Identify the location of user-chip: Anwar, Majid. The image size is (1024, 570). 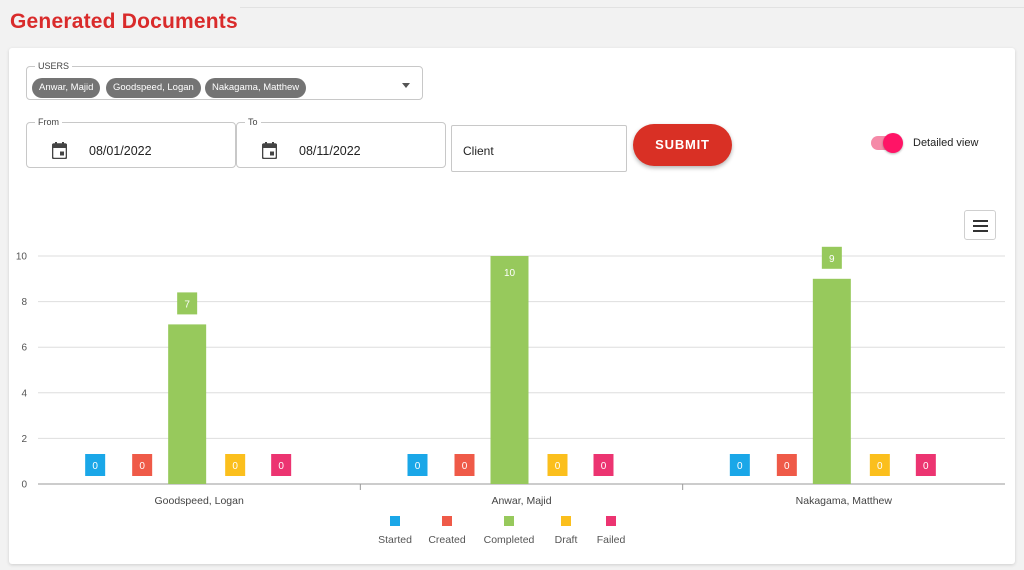
(66, 88).